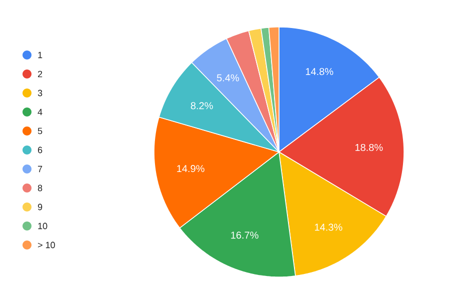 The width and height of the screenshot is (474, 293). I want to click on data-label: 14.3%, so click(328, 227).